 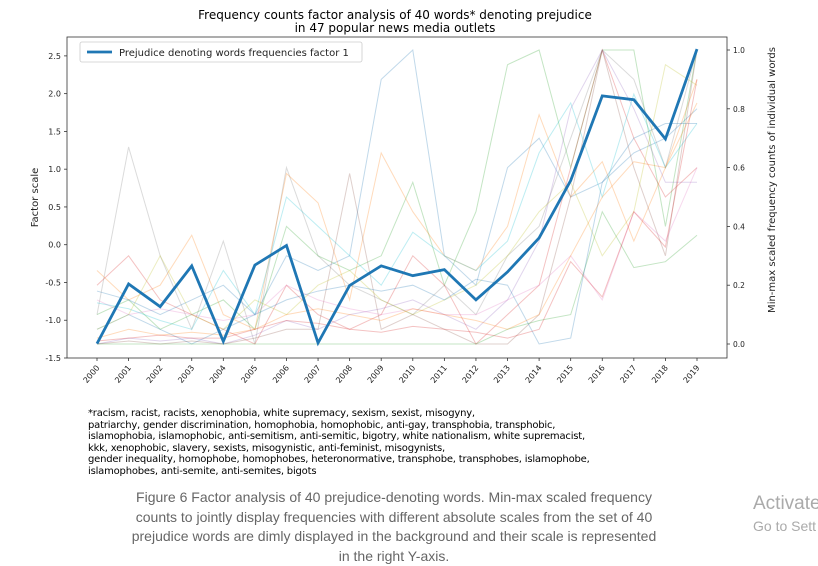 I want to click on x-tick-label: 2019, so click(x=692, y=374).